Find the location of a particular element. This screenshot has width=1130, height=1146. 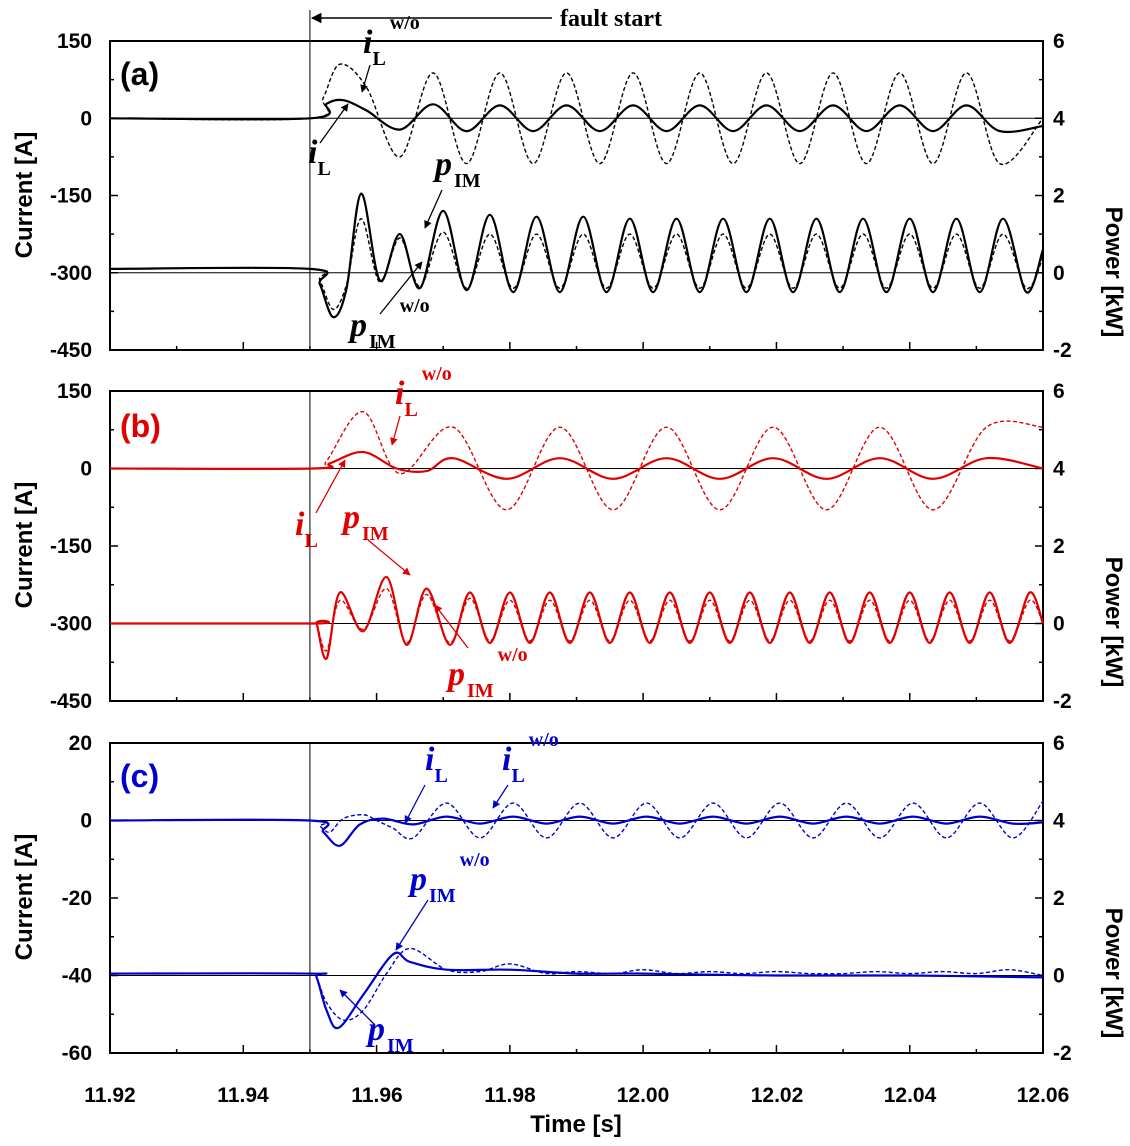

y-axis-title-left-c: Current [A] is located at coordinates (24, 897).